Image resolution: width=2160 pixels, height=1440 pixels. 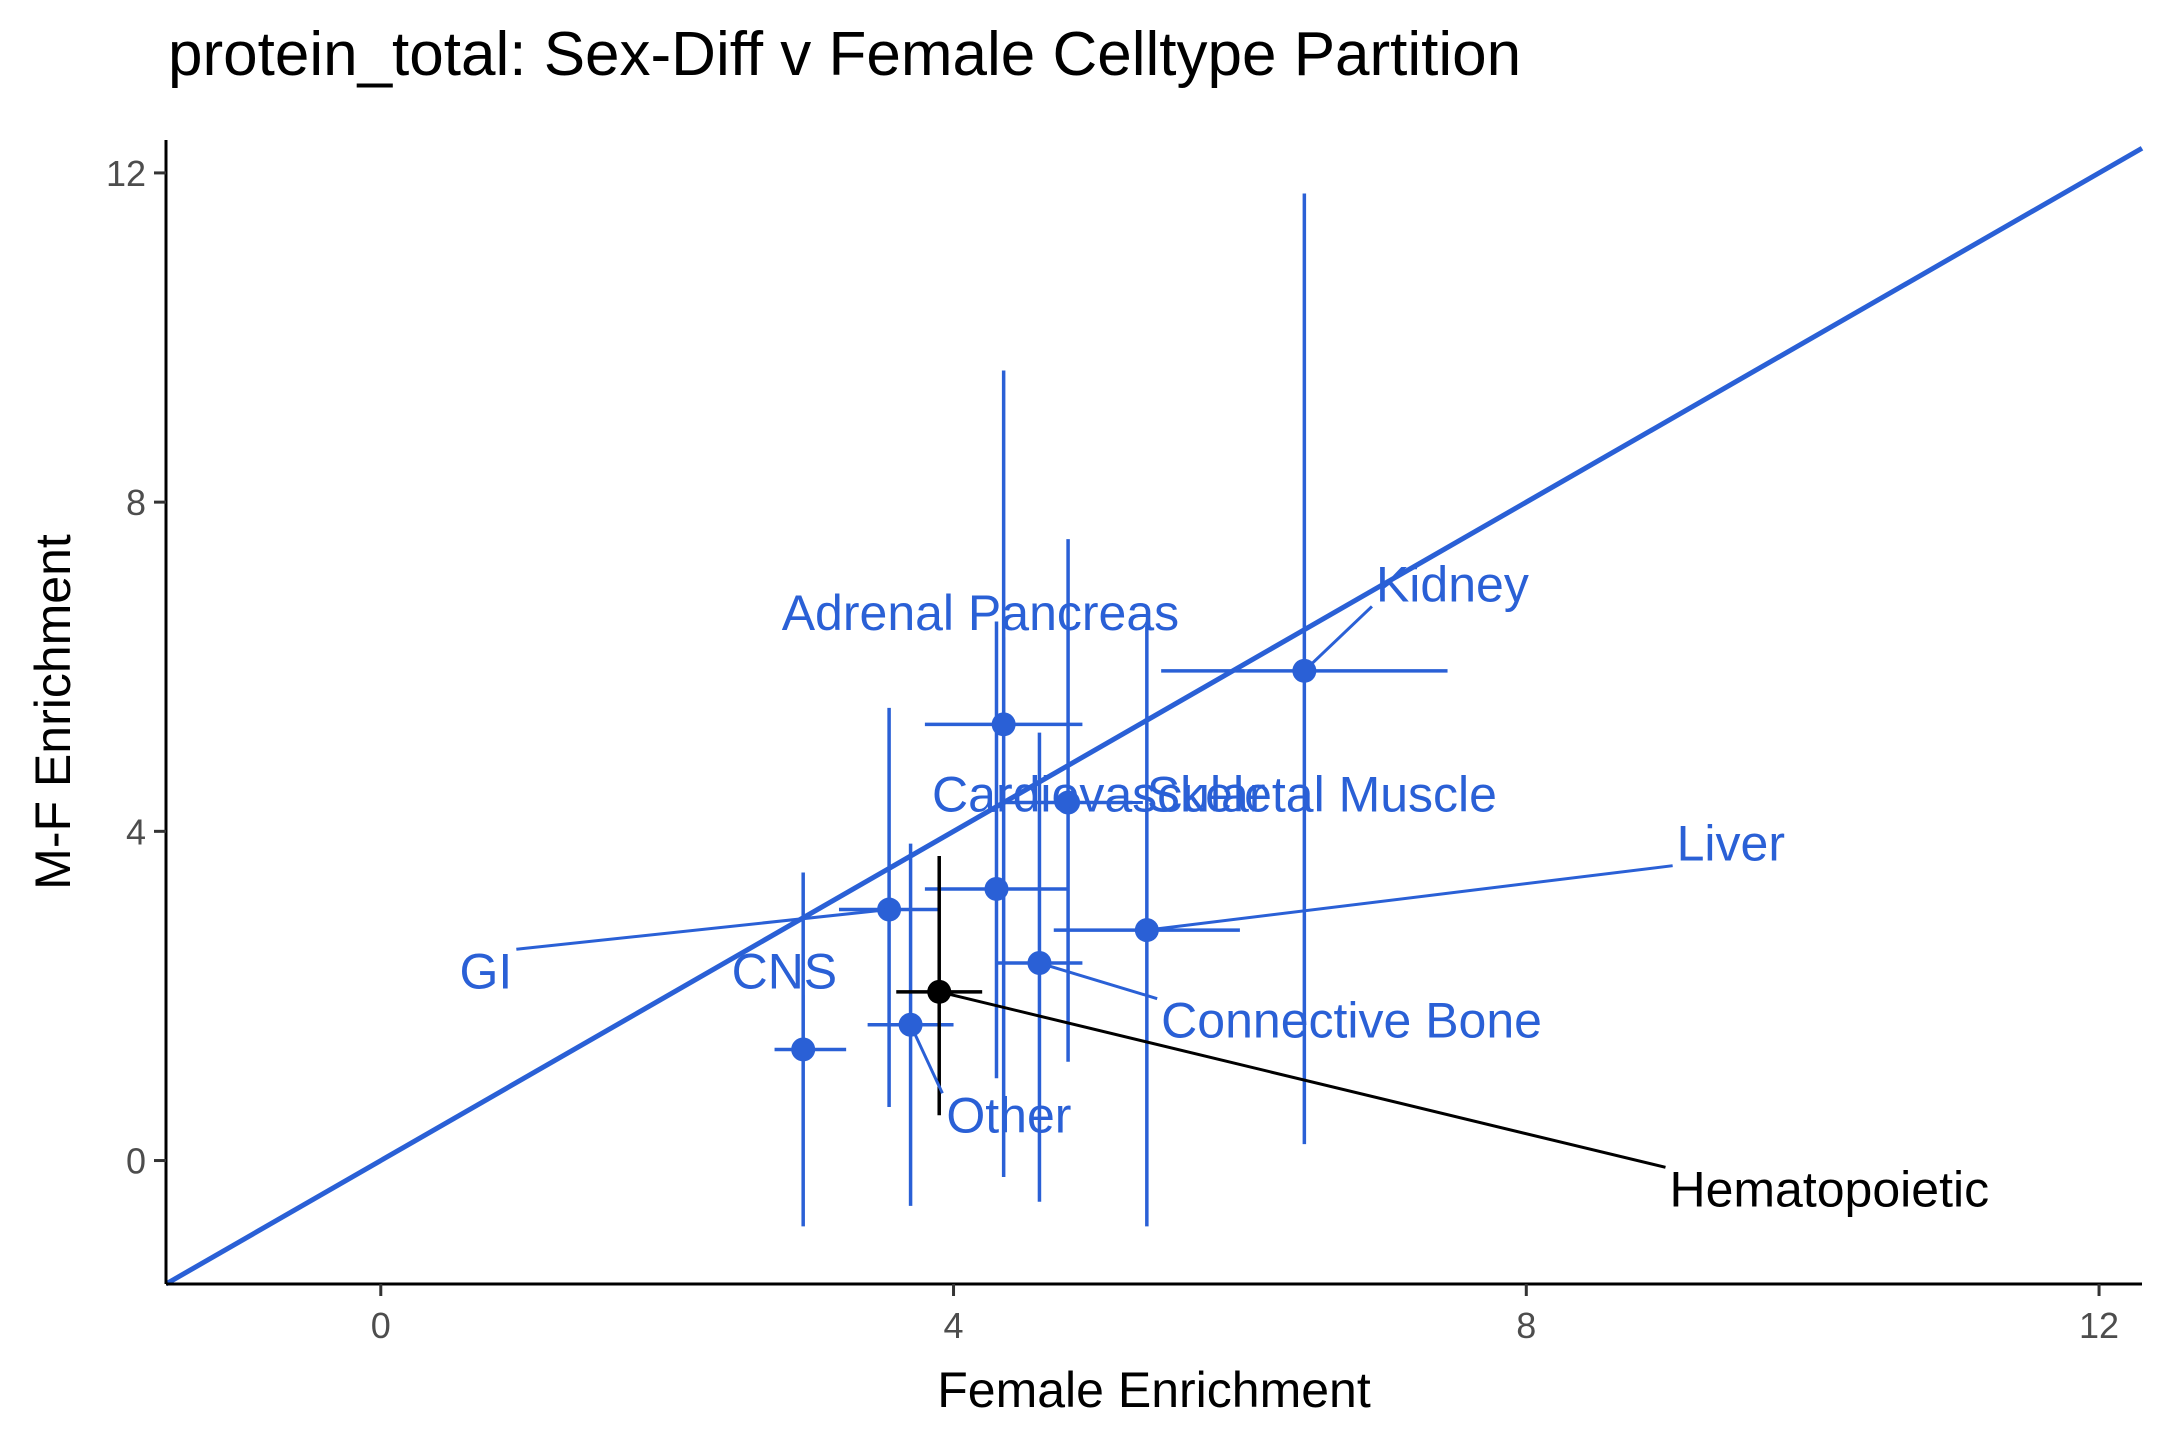 I want to click on point-label-kidney: Kidney, so click(x=1452, y=584).